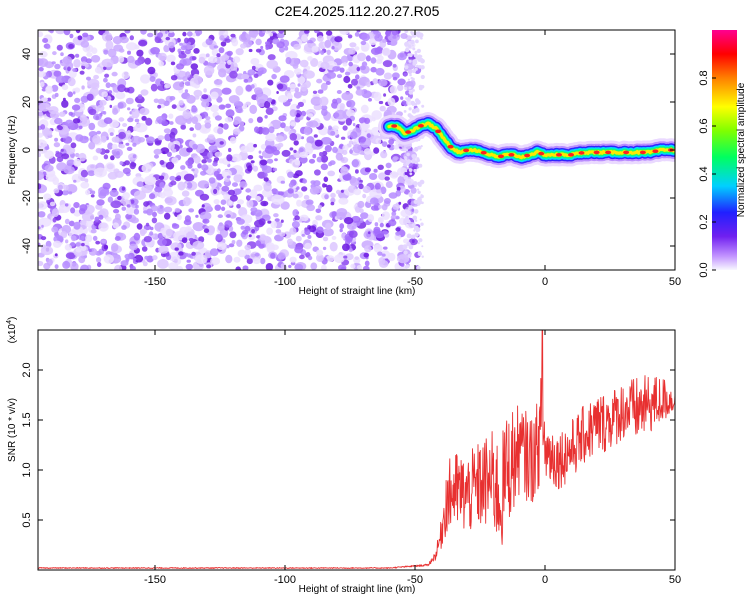 The width and height of the screenshot is (750, 600). I want to click on top-x-axis-label: Height of straight line (km), so click(357, 291).